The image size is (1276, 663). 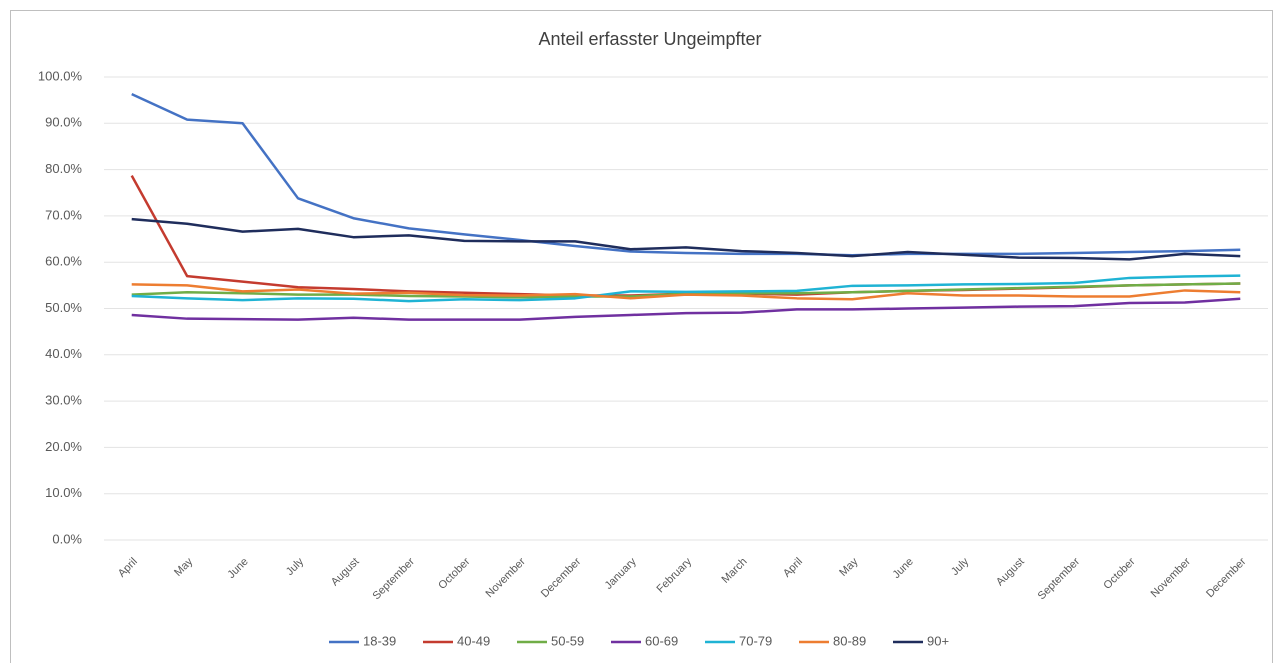 What do you see at coordinates (63, 446) in the screenshot?
I see `y-tick-label: 20.0%` at bounding box center [63, 446].